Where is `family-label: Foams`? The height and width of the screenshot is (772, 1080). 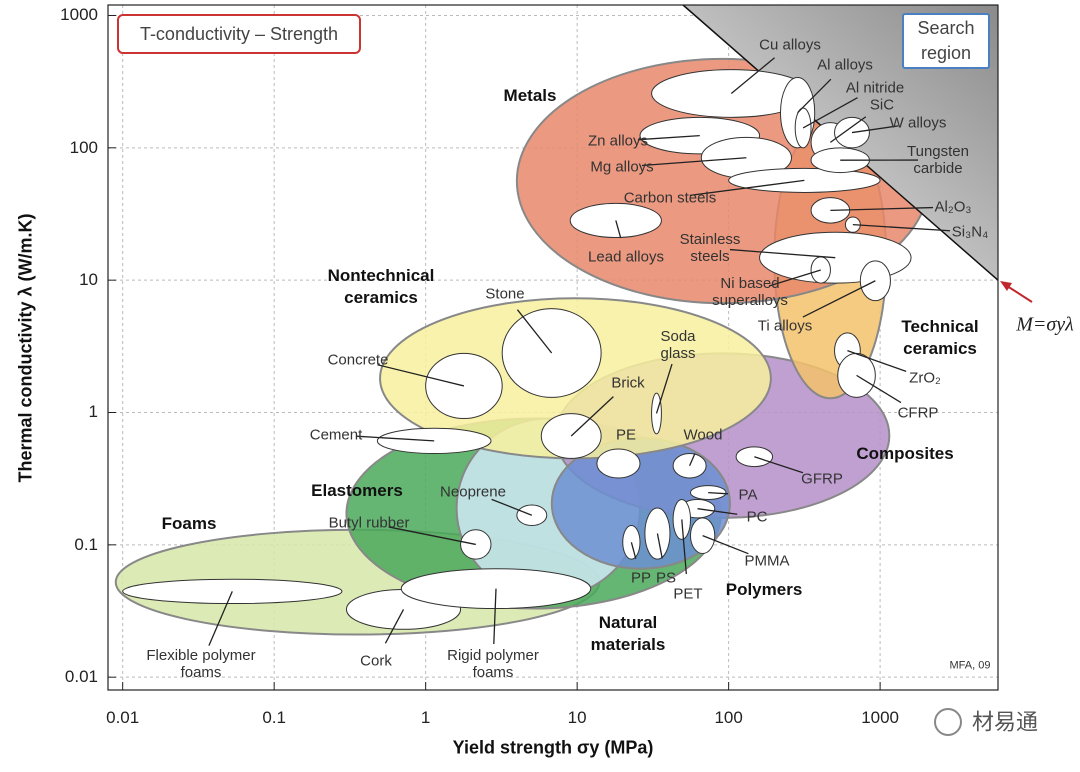 family-label: Foams is located at coordinates (189, 523).